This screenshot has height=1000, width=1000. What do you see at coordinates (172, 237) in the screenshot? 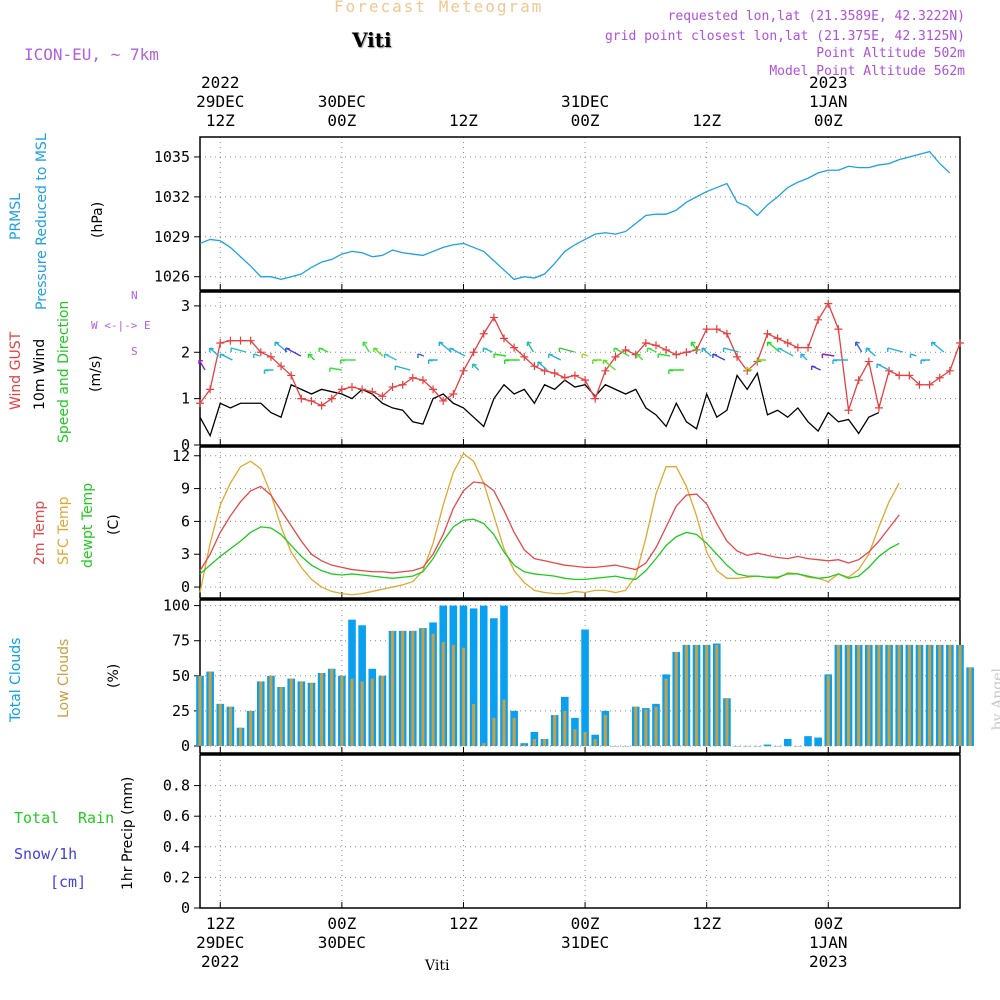
I see `ytick-label-0-1: 1029` at bounding box center [172, 237].